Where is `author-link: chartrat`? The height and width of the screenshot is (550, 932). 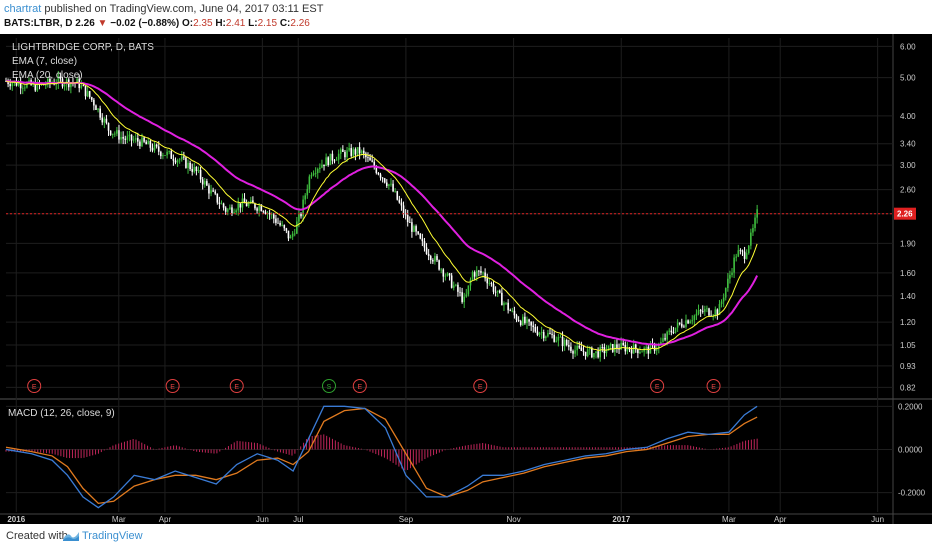 author-link: chartrat is located at coordinates (23, 9).